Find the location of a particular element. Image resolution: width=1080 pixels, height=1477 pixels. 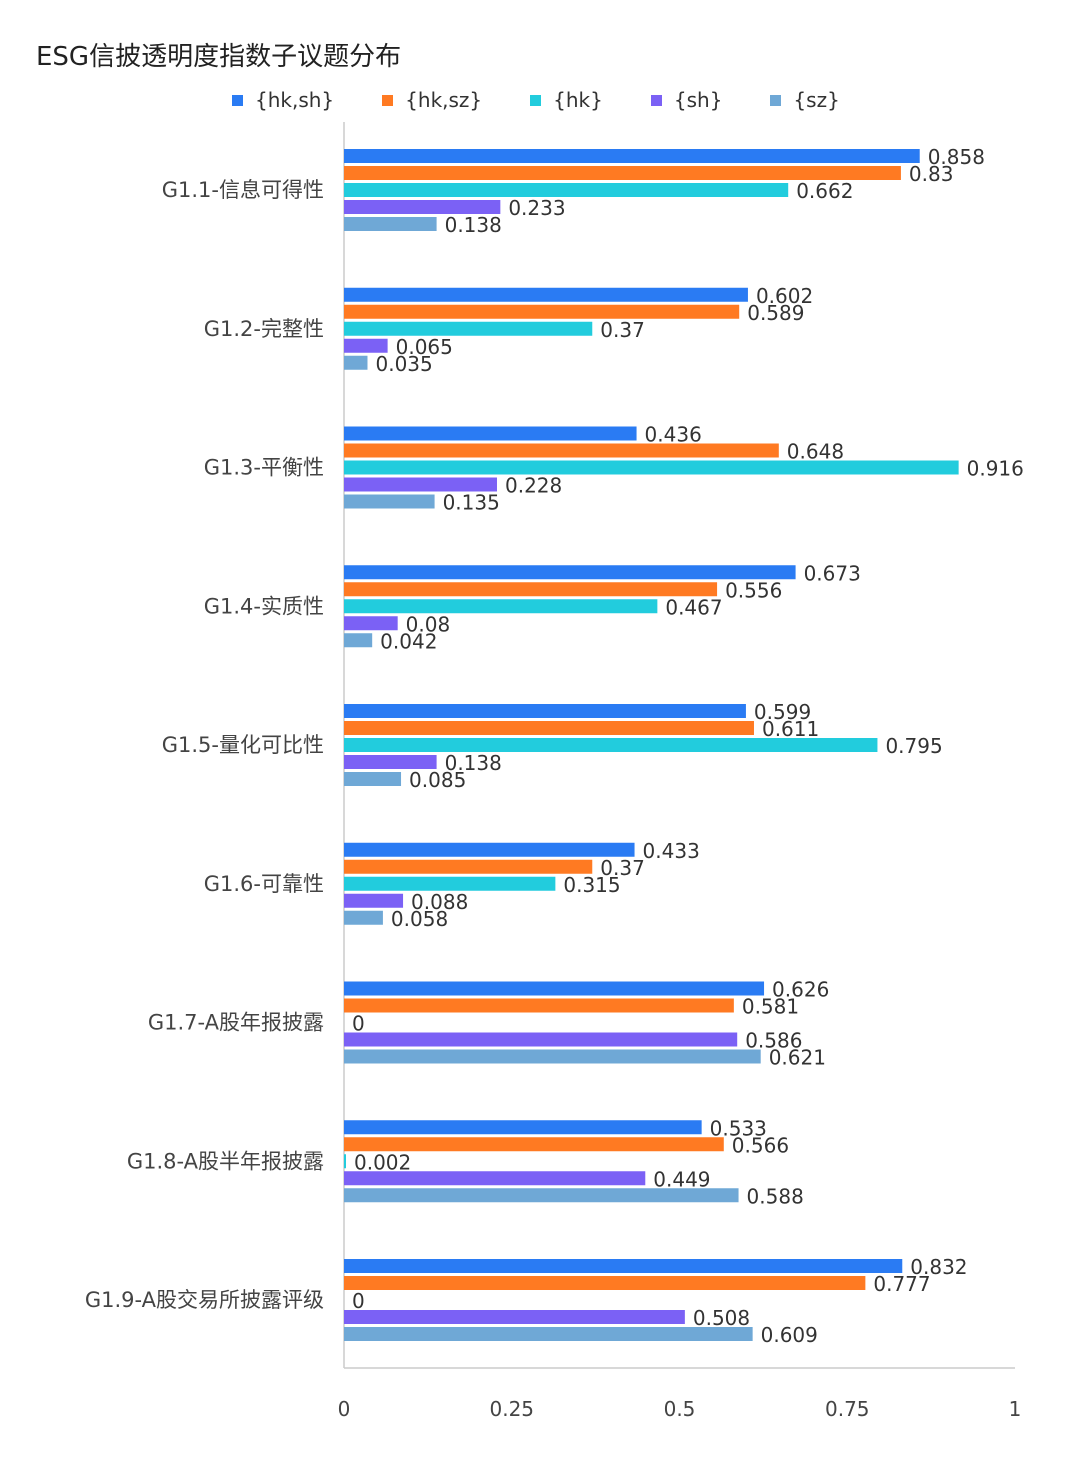

data-label: 0.533 is located at coordinates (738, 1128).